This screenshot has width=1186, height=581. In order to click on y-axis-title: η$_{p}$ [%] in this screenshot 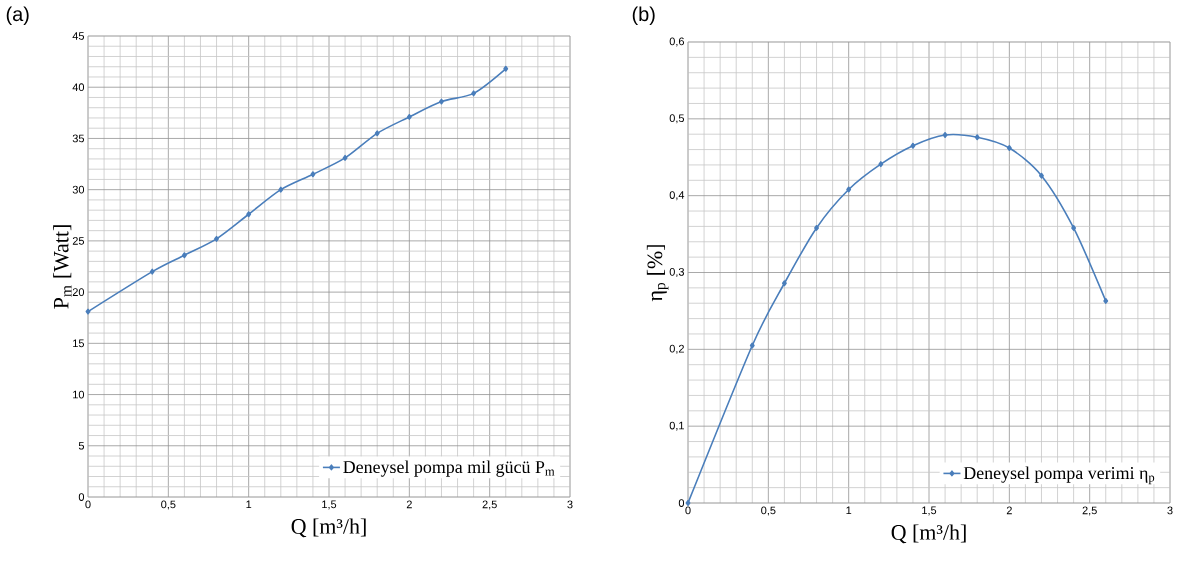, I will do `click(657, 273)`.